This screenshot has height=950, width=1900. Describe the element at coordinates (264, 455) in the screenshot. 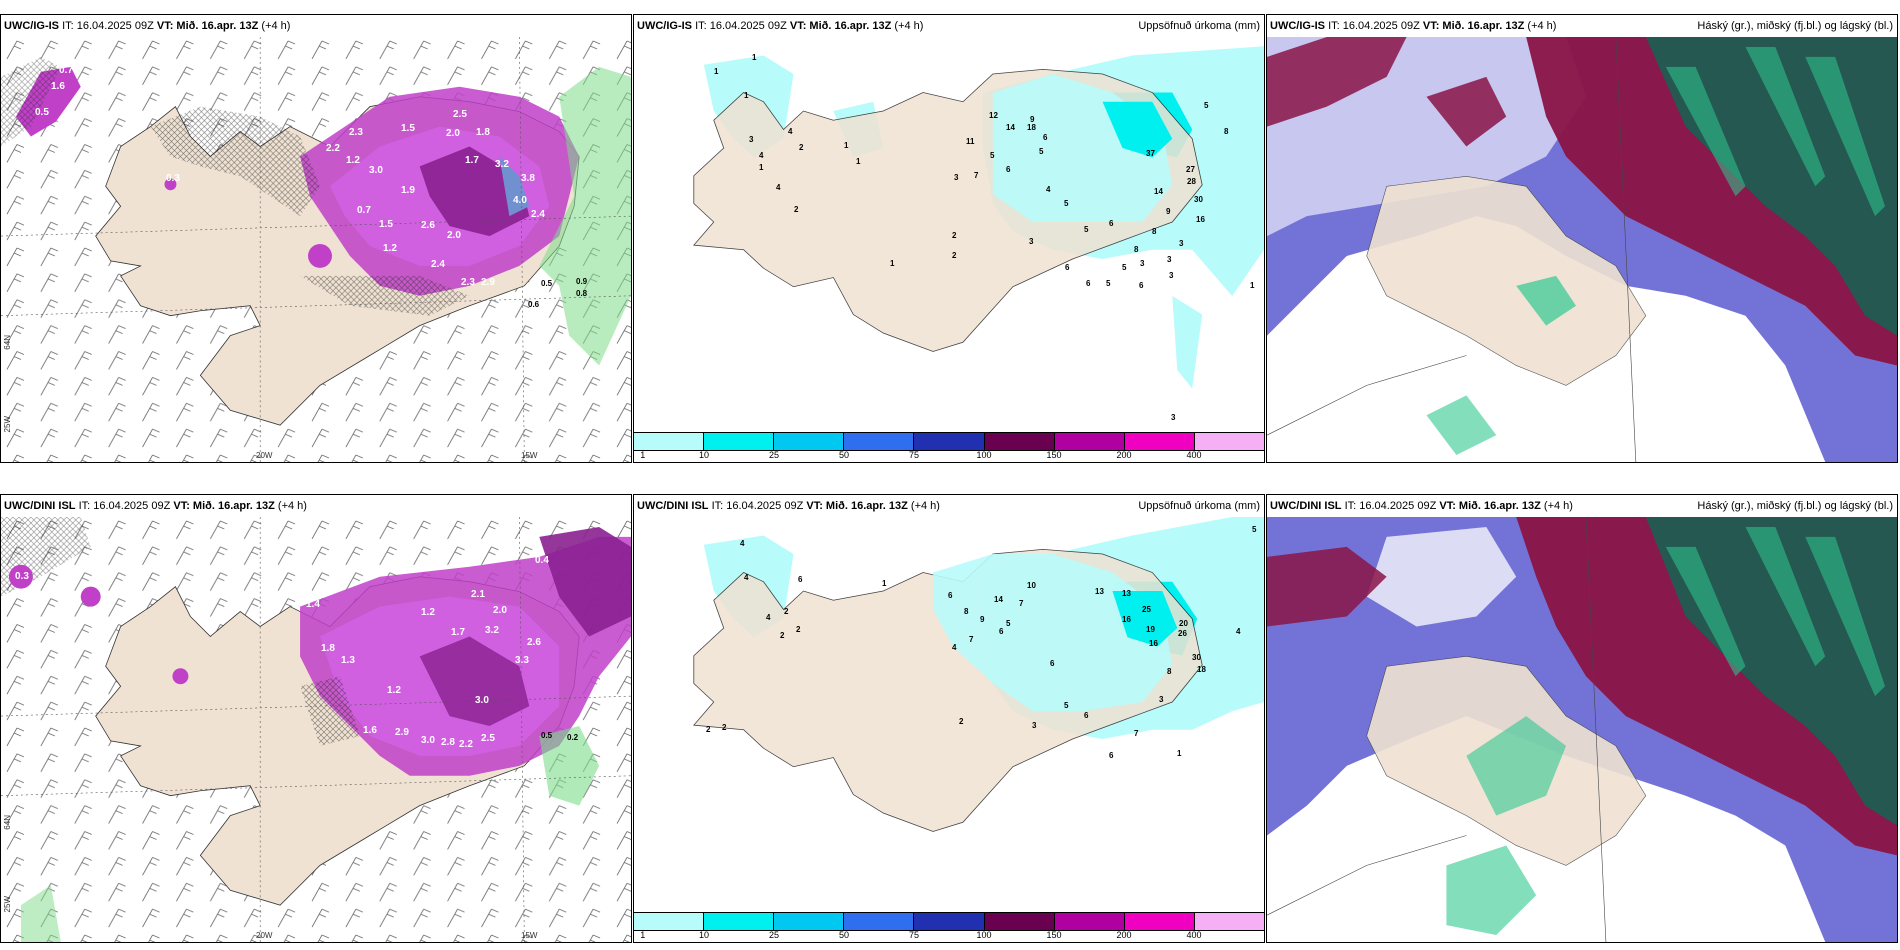

I see `lon-label-20w: 20W` at that location.